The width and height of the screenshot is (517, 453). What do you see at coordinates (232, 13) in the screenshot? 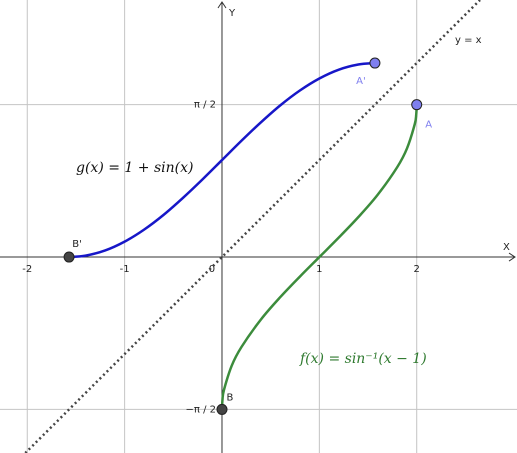
I see `y-axis-label: Y` at bounding box center [232, 13].